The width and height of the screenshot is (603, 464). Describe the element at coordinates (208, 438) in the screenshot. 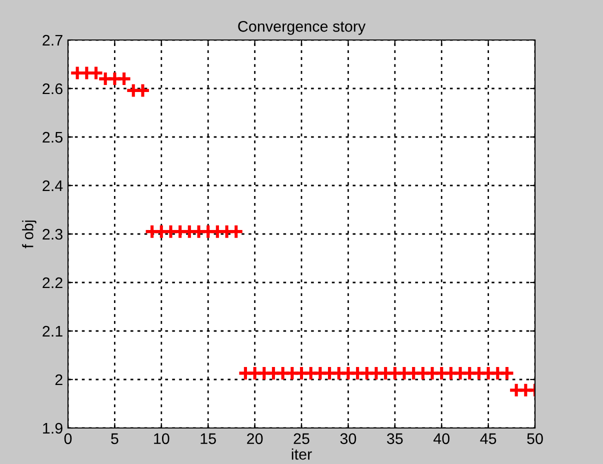

I see `x-tick-label: 15` at that location.